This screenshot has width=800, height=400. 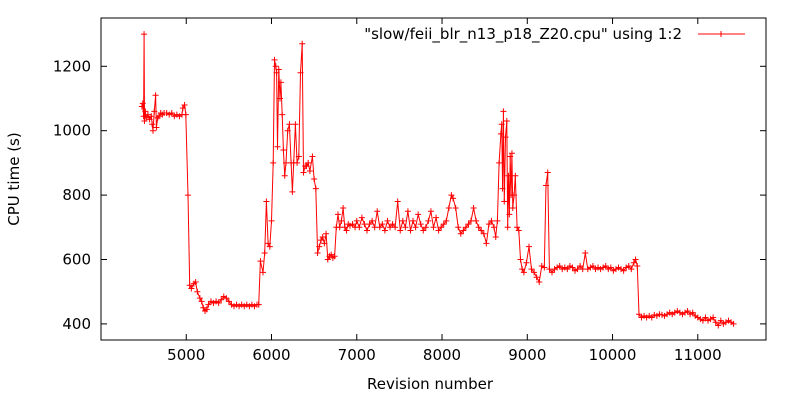 What do you see at coordinates (14, 178) in the screenshot?
I see `y-axis-label: CPU time (s)` at bounding box center [14, 178].